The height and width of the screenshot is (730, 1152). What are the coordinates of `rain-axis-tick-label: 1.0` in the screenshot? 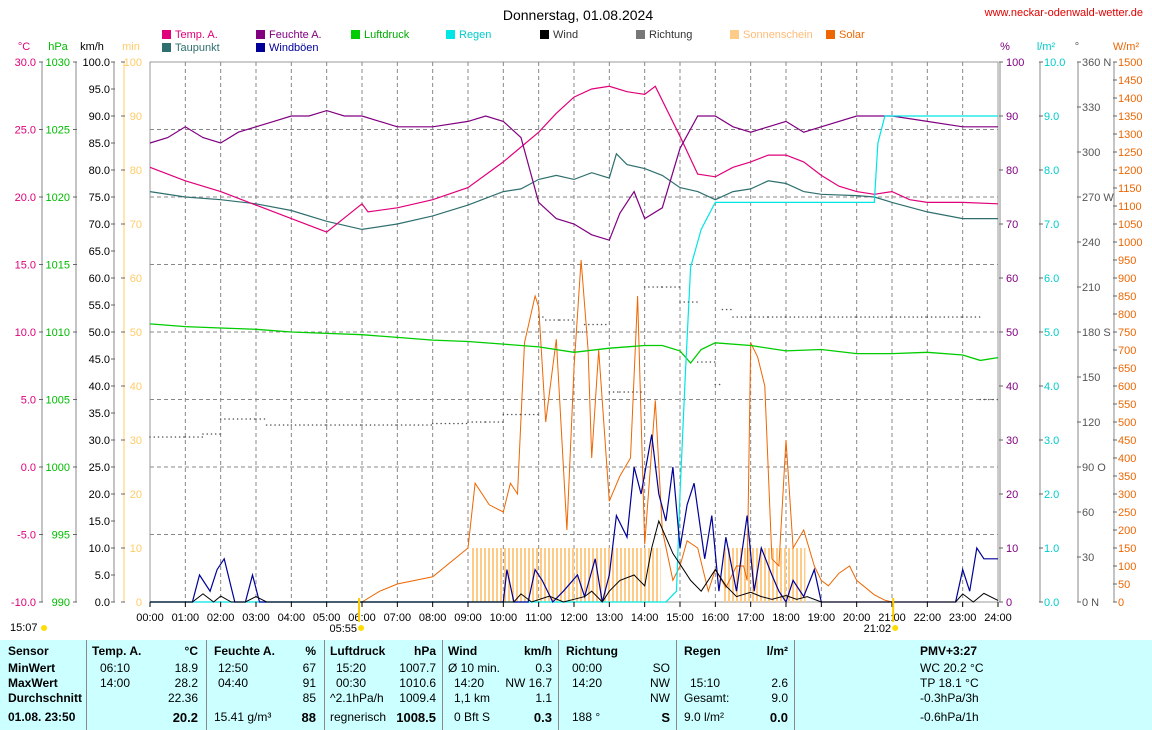 It's located at (1051, 549).